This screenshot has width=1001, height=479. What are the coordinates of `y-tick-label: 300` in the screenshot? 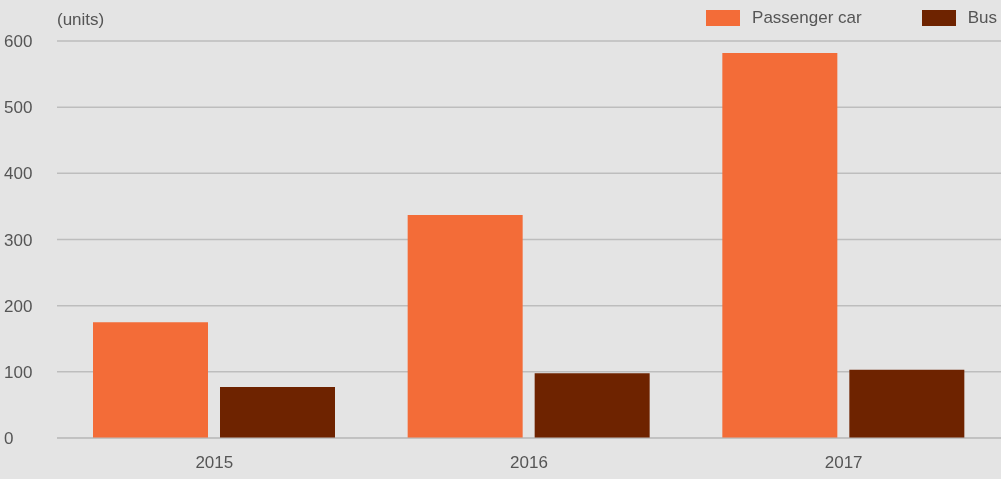 It's located at (18, 240).